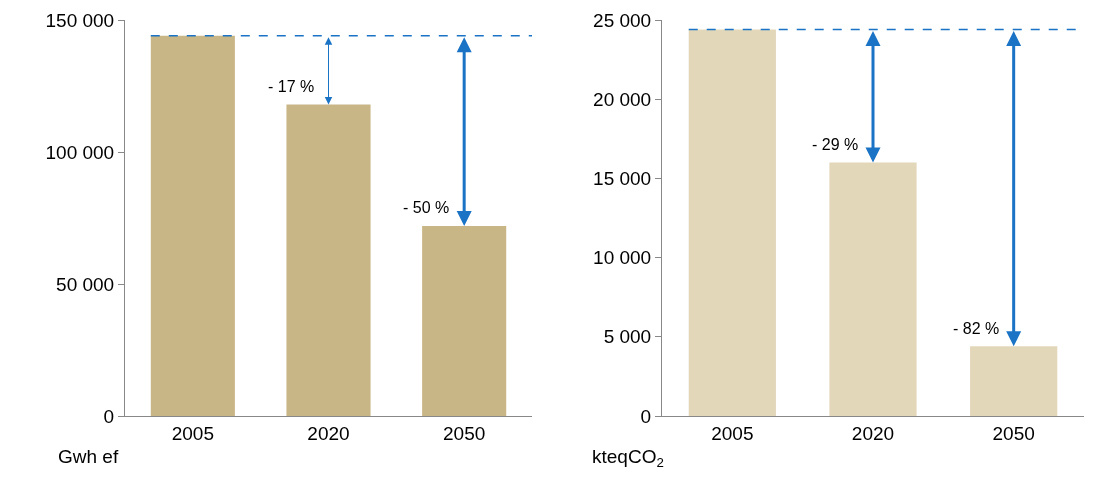  Describe the element at coordinates (976, 328) in the screenshot. I see `annotation: - 82 %` at that location.